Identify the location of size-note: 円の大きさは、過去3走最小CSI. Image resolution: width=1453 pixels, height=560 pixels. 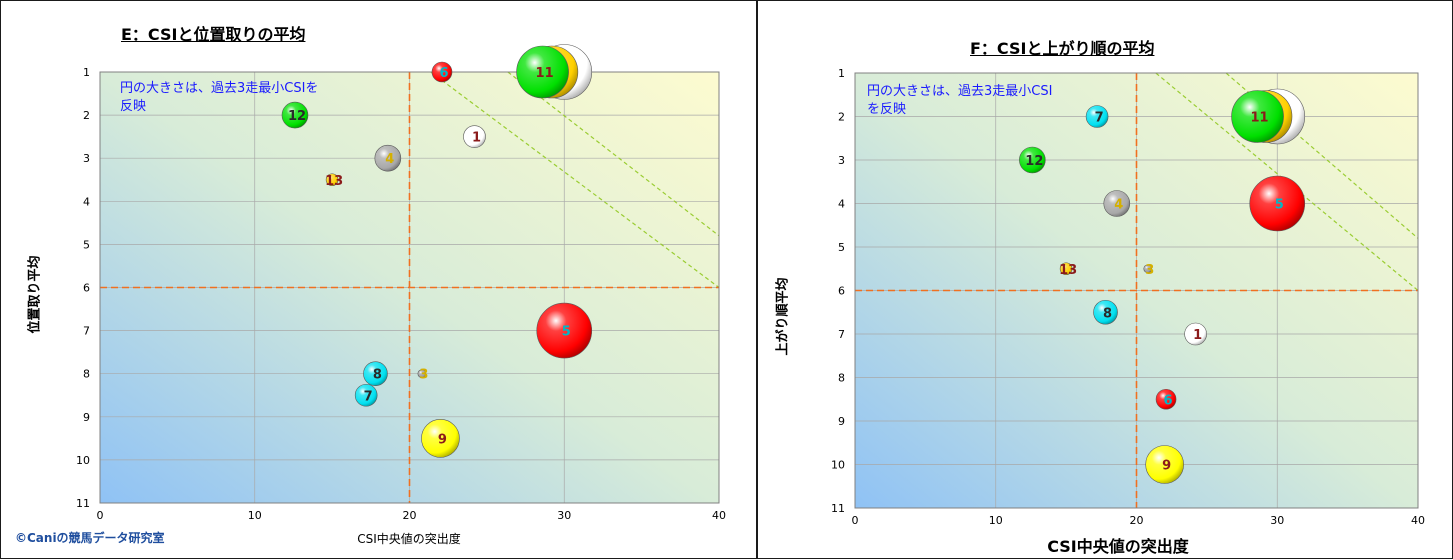
(959, 91).